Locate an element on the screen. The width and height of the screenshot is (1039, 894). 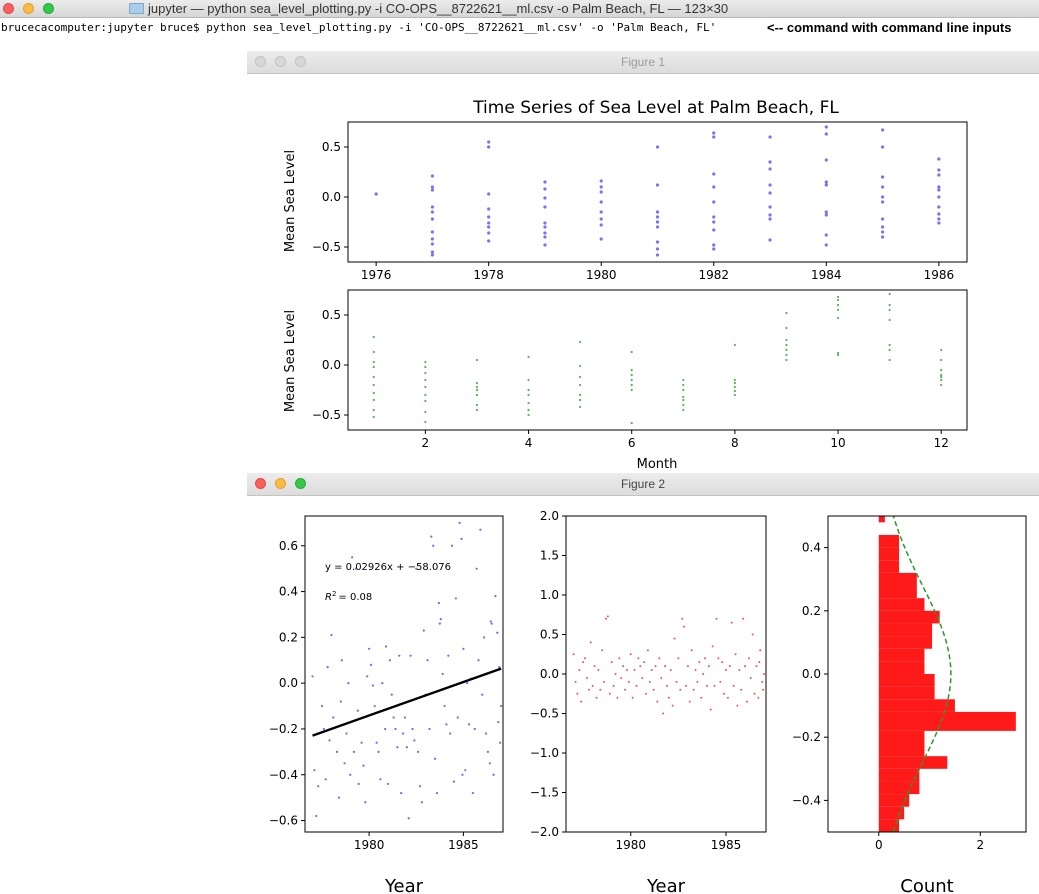
r-squared-value: = 0.08 is located at coordinates (355, 597).